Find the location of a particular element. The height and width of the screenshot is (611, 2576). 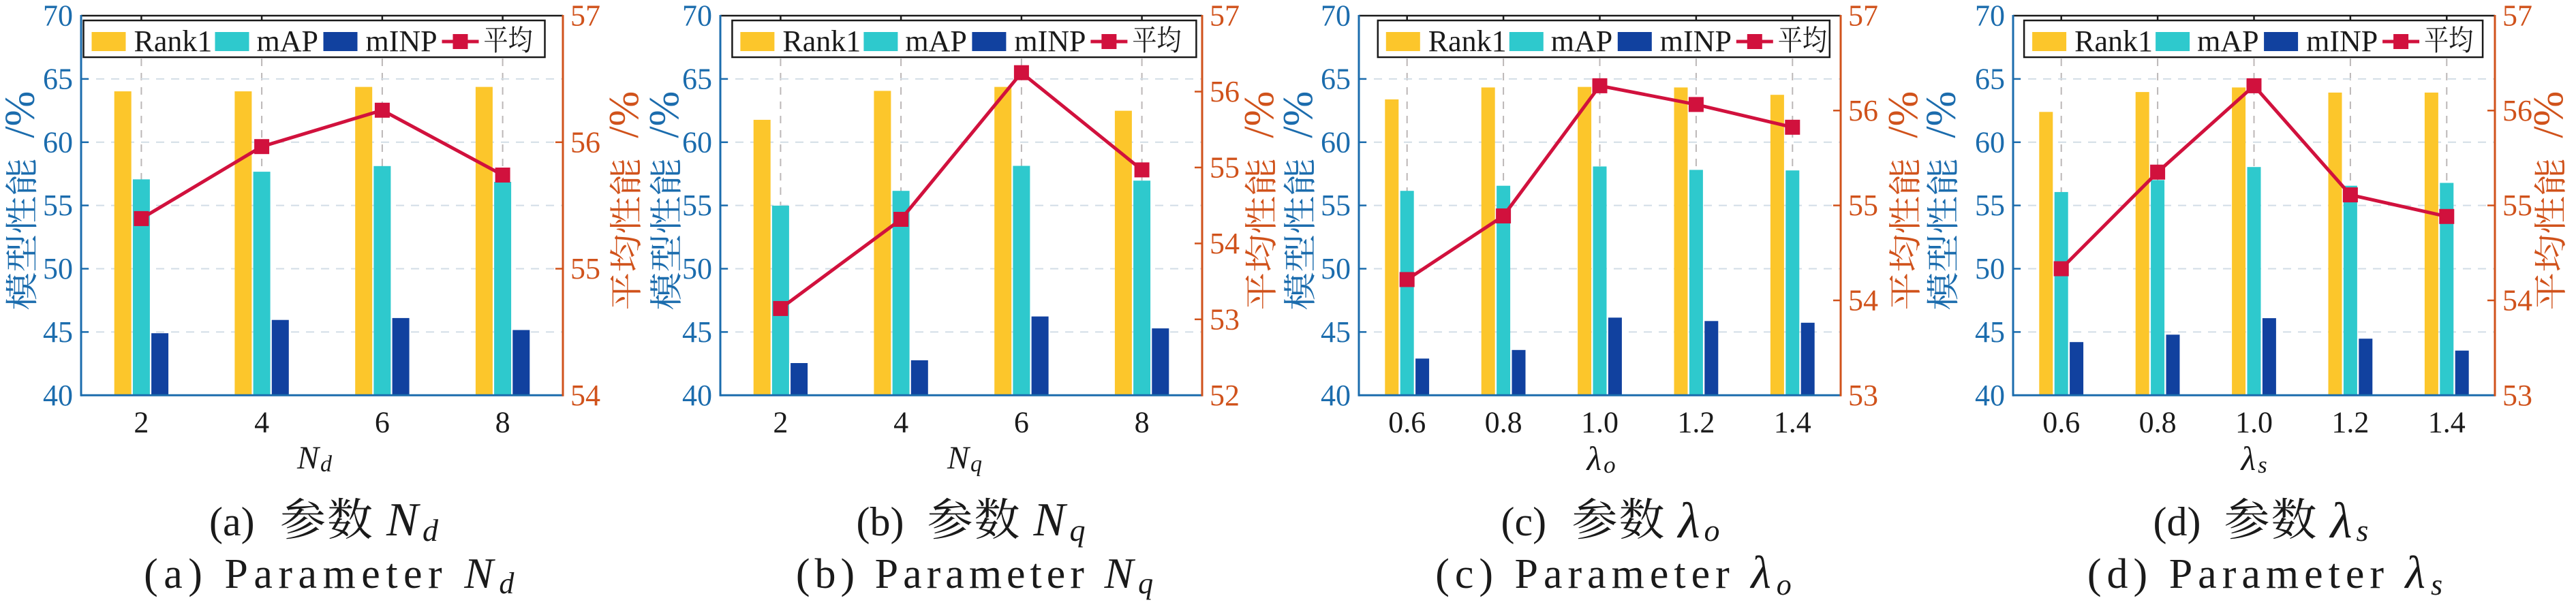

svg-text: Nd is located at coordinates (314, 459).